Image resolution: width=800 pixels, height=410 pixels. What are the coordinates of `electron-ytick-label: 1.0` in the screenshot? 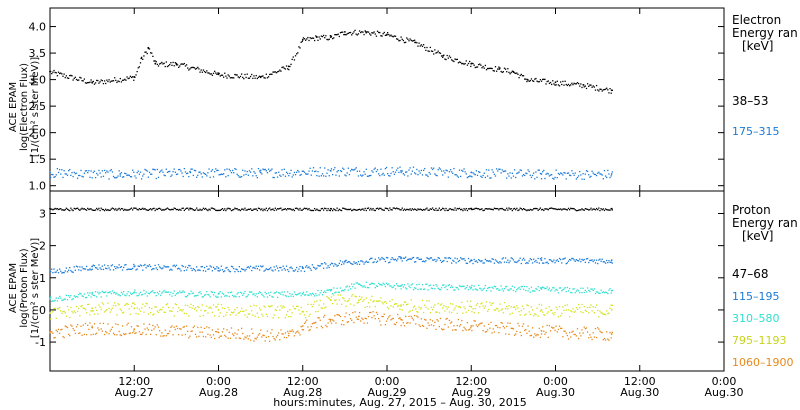 It's located at (38, 186).